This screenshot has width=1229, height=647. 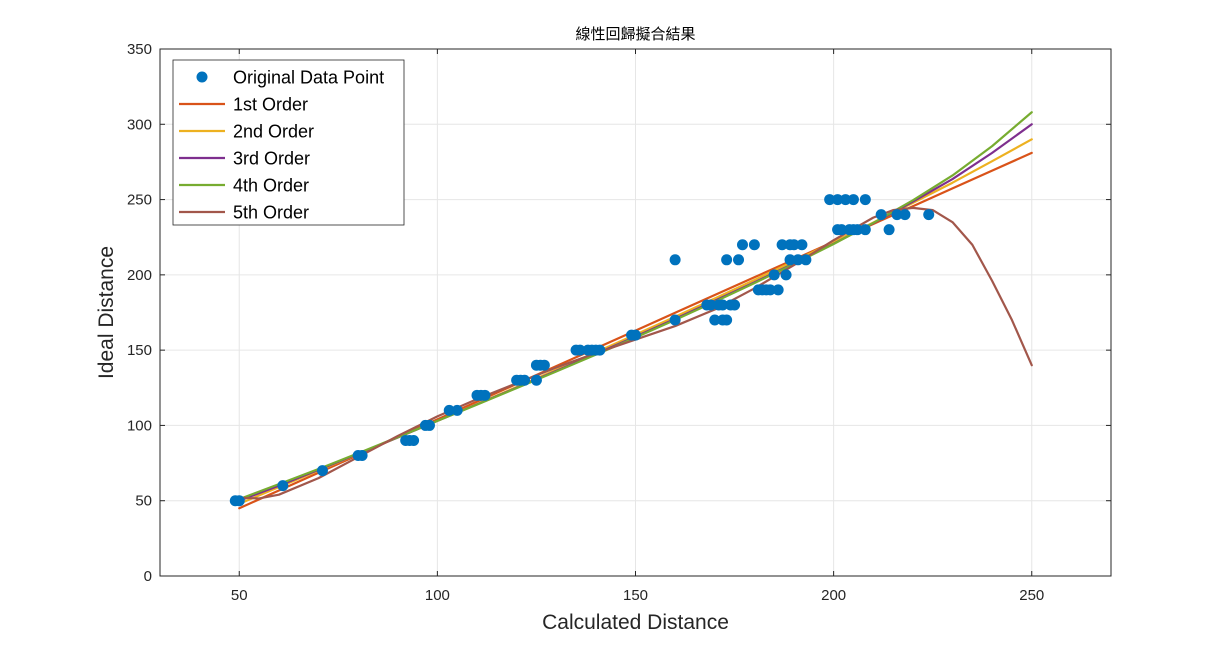 I want to click on y-axis-label: Ideal Distance, so click(x=106, y=312).